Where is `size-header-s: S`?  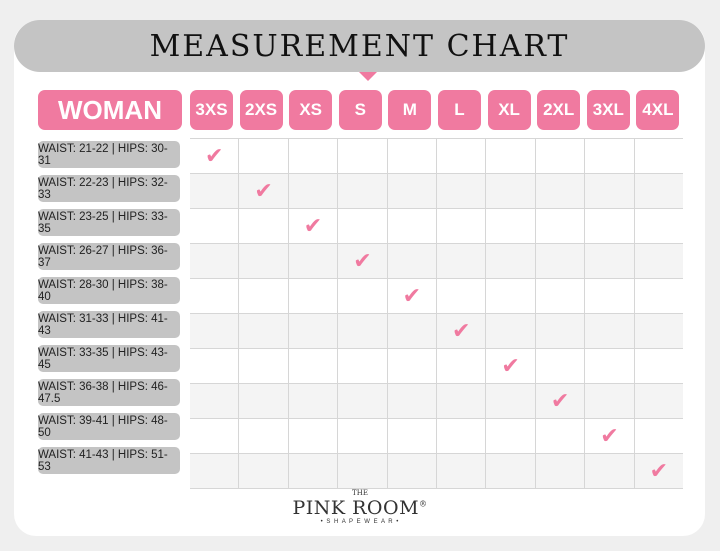 size-header-s: S is located at coordinates (360, 110).